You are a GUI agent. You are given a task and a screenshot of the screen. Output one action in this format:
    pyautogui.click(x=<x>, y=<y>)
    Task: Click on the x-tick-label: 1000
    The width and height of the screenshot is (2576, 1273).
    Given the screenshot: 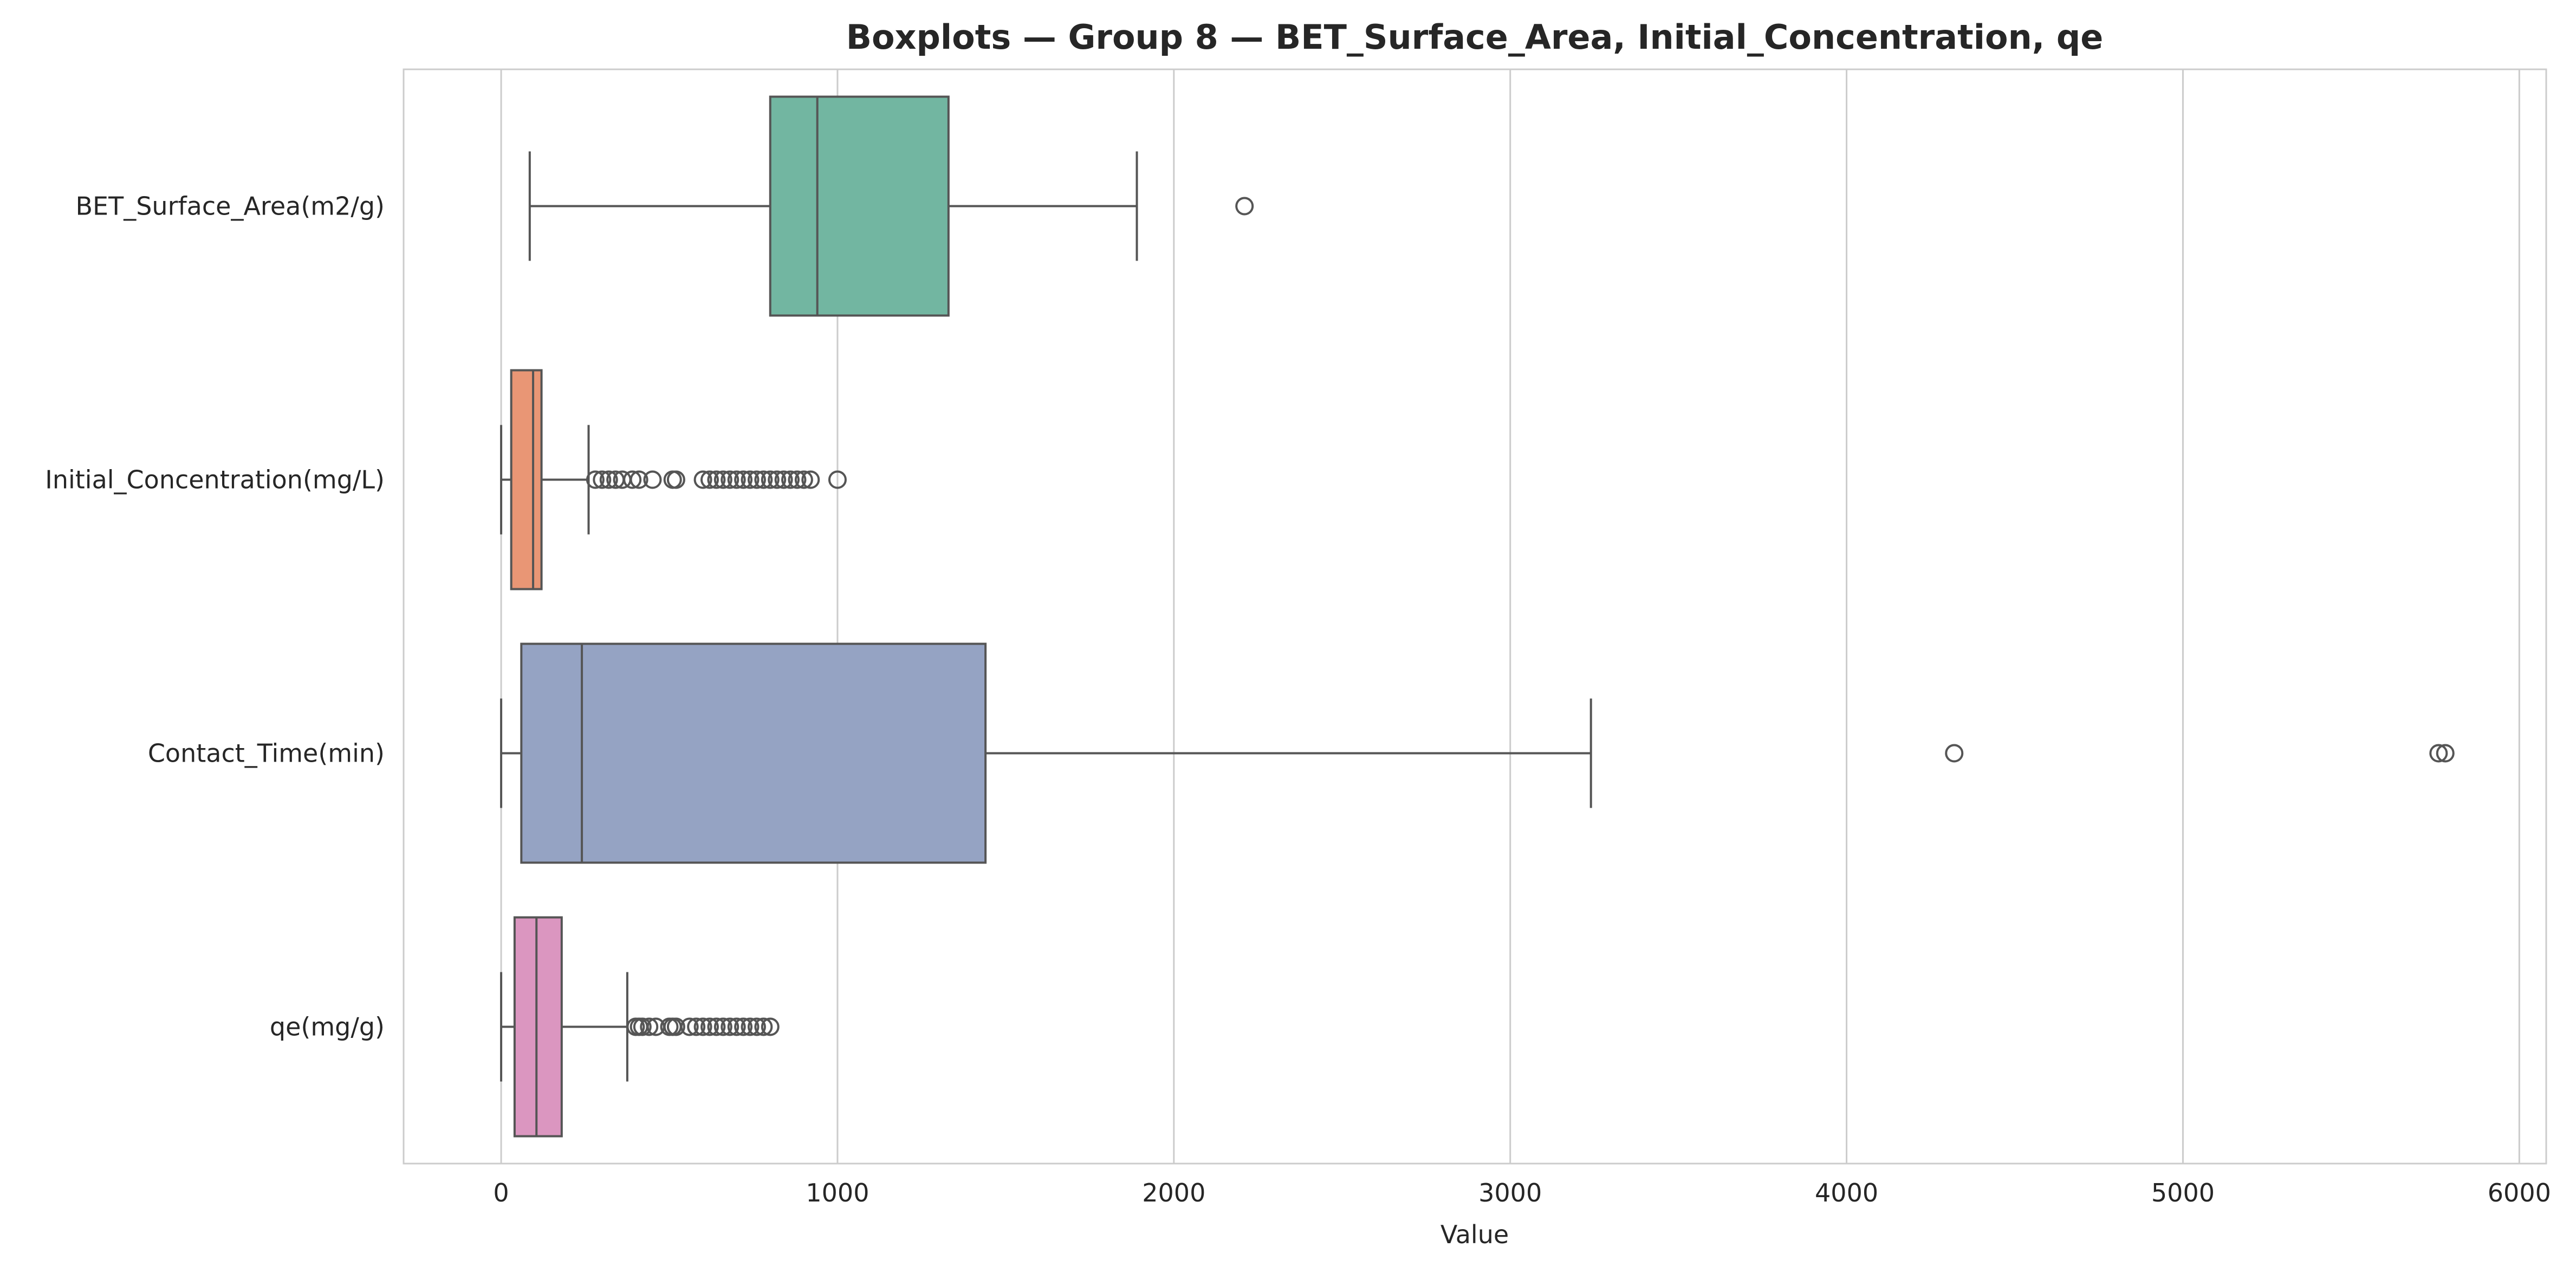 What is the action you would take?
    pyautogui.click(x=837, y=1193)
    